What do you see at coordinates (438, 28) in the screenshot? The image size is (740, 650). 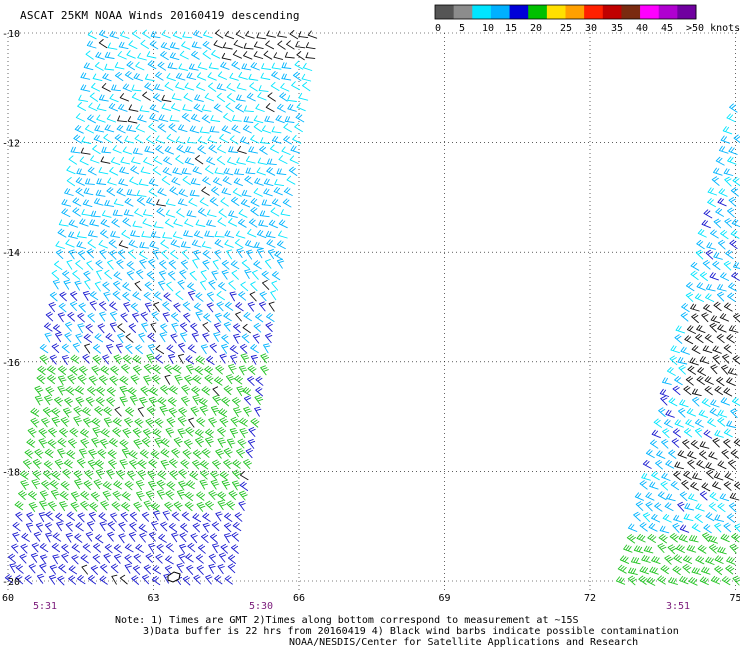 I see `scale-label: 0` at bounding box center [438, 28].